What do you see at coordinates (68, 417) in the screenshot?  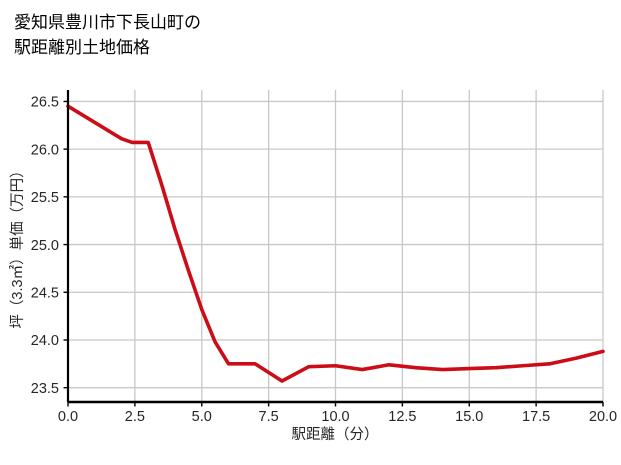 I see `x-tick-label: 0.0` at bounding box center [68, 417].